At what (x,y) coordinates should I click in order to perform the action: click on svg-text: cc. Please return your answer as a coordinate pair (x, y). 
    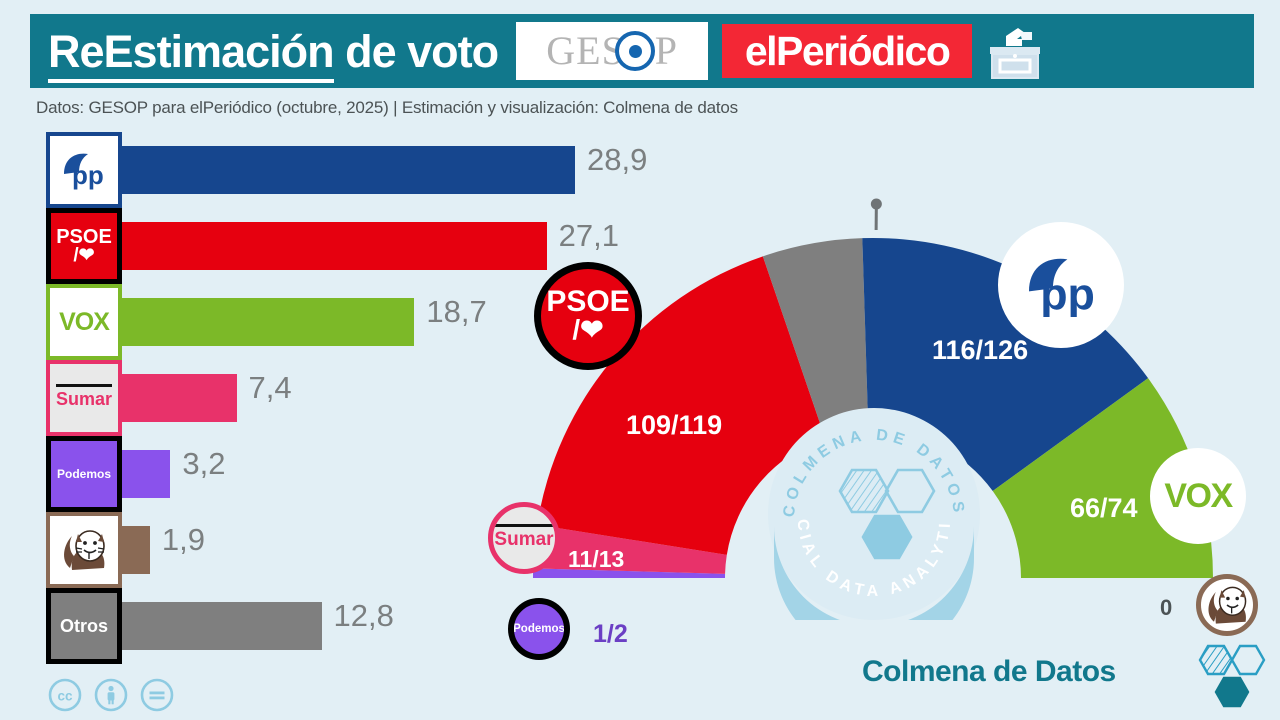
    Looking at the image, I should click on (65, 696).